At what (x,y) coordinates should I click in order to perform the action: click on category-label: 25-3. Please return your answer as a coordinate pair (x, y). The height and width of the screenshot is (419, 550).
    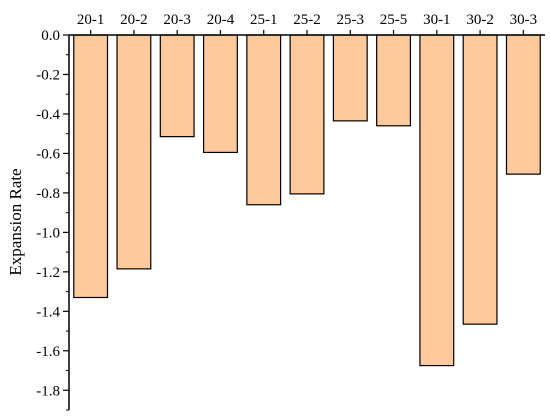
    Looking at the image, I should click on (351, 20).